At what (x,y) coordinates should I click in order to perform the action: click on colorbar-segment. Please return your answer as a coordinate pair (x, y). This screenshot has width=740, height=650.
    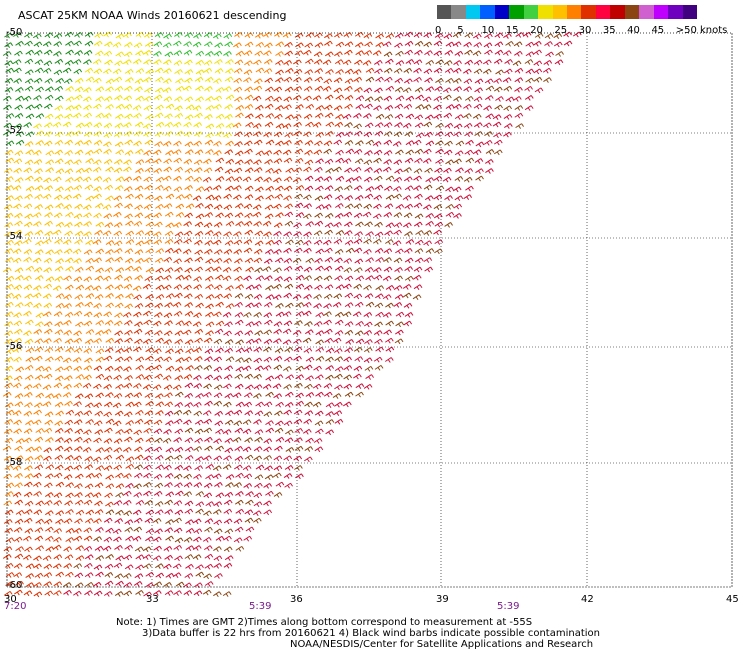
    Looking at the image, I should click on (676, 12).